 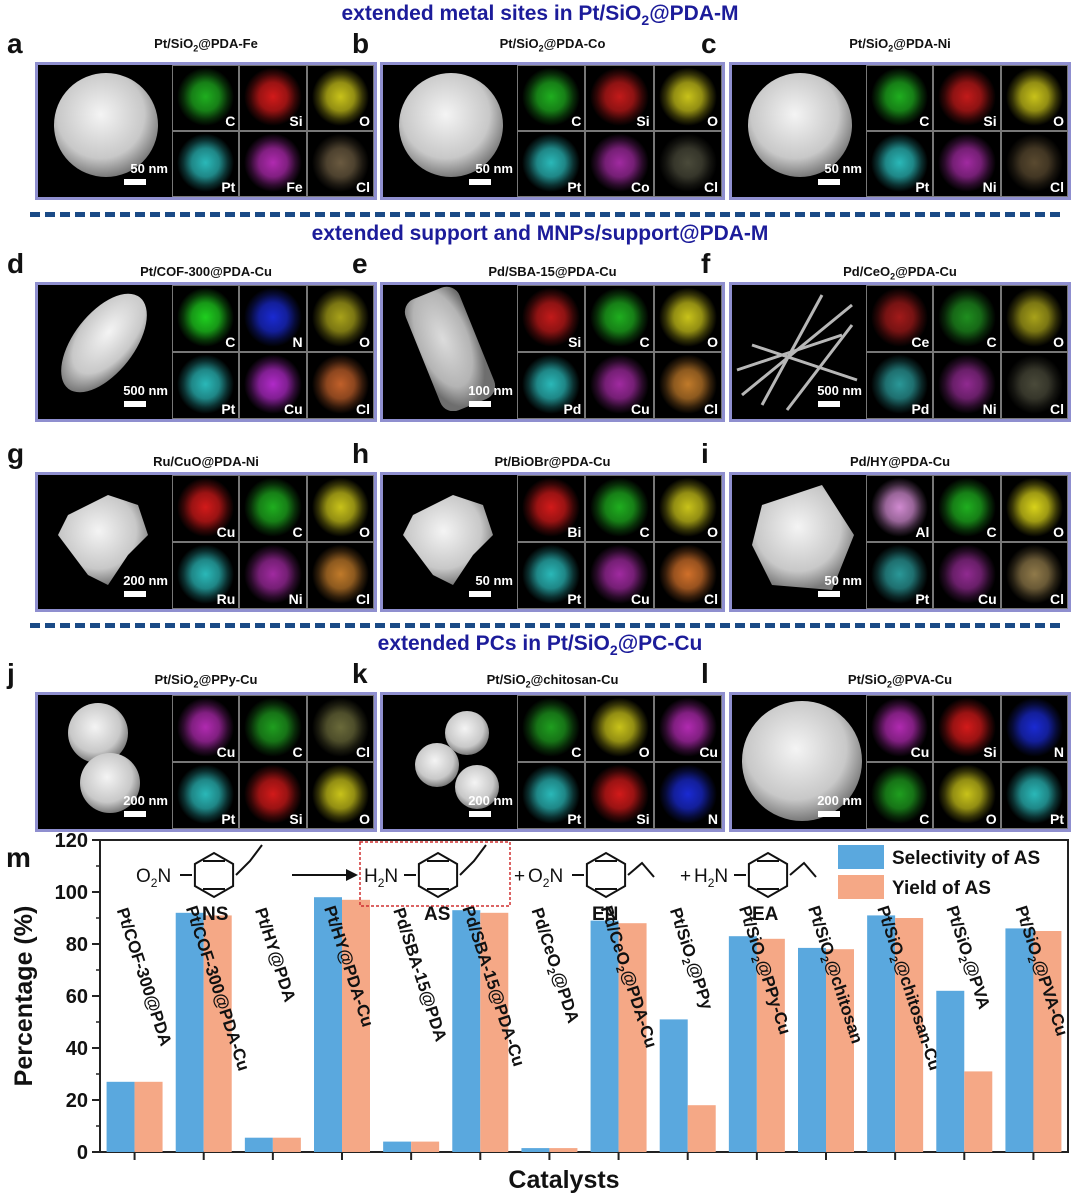 What do you see at coordinates (799, 542) in the screenshot?
I see `haadf-image: 50 nm` at bounding box center [799, 542].